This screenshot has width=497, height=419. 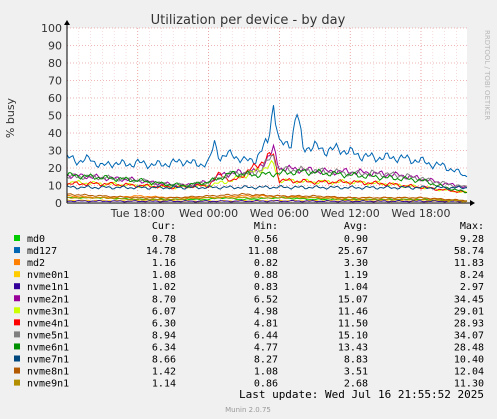 What do you see at coordinates (356, 372) in the screenshot?
I see `legend-value: 3.51` at bounding box center [356, 372].